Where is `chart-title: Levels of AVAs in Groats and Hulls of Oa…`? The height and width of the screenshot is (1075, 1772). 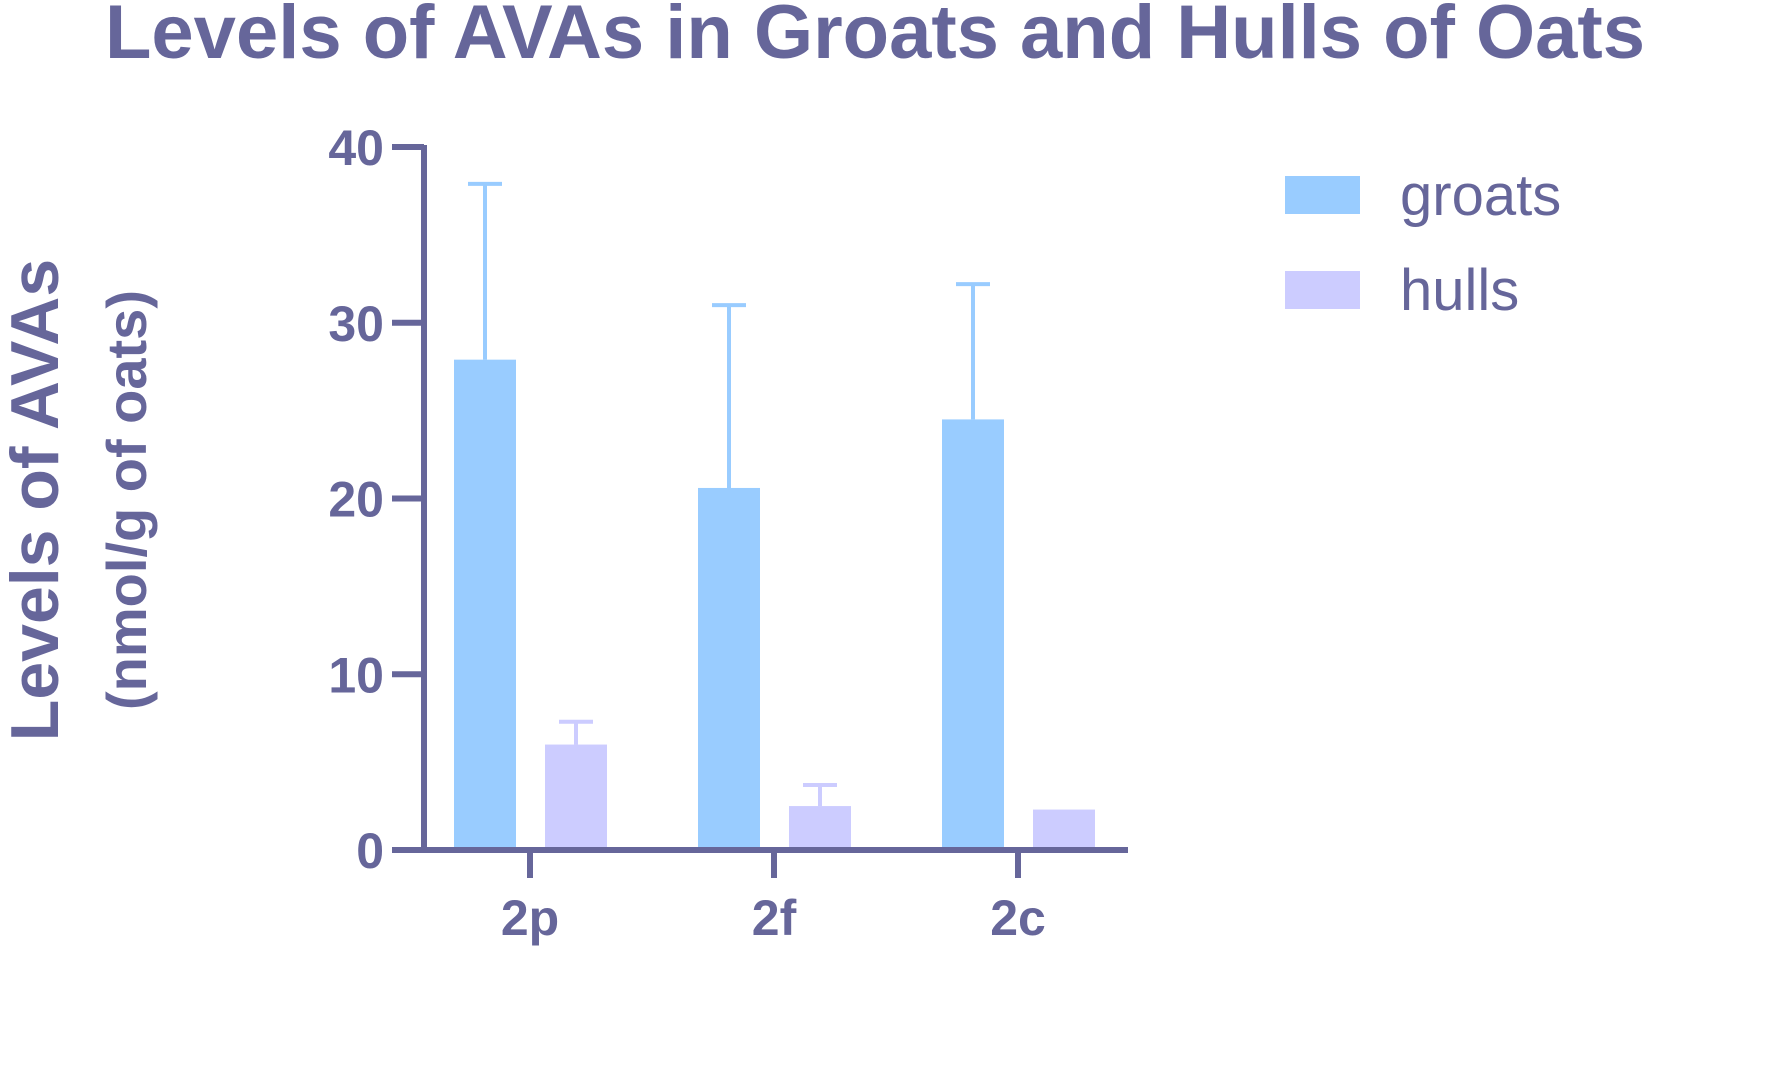
chart-title: Levels of AVAs in Groats and Hulls of Oa… is located at coordinates (875, 37).